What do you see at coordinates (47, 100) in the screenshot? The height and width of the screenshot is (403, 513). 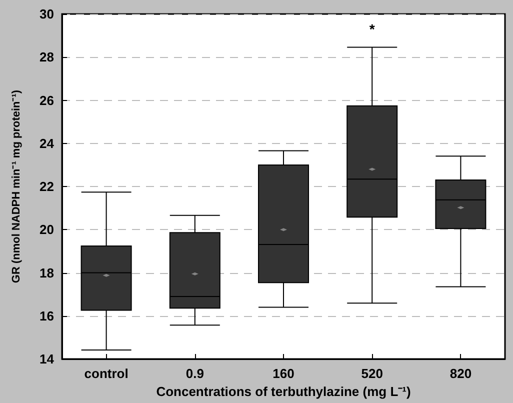 I see `y-tick-label: 26` at bounding box center [47, 100].